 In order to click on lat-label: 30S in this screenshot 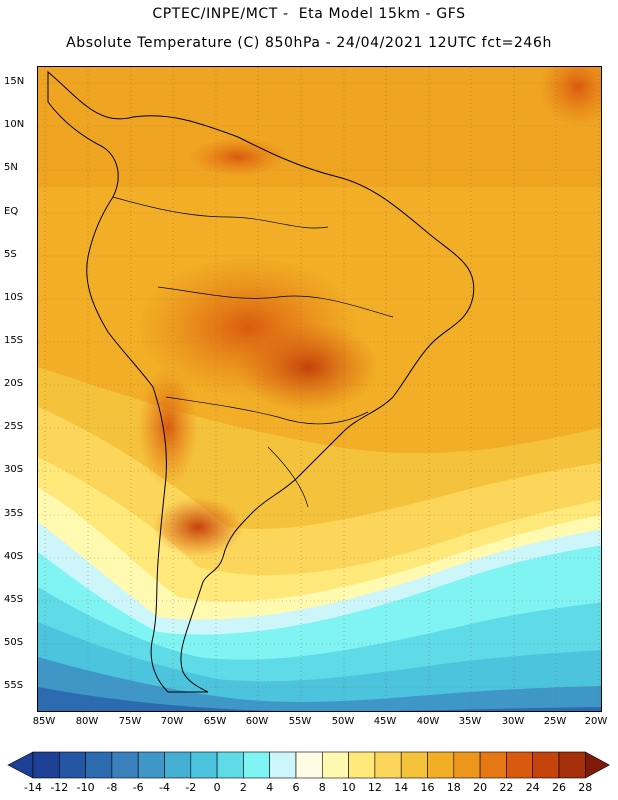, I will do `click(14, 469)`.